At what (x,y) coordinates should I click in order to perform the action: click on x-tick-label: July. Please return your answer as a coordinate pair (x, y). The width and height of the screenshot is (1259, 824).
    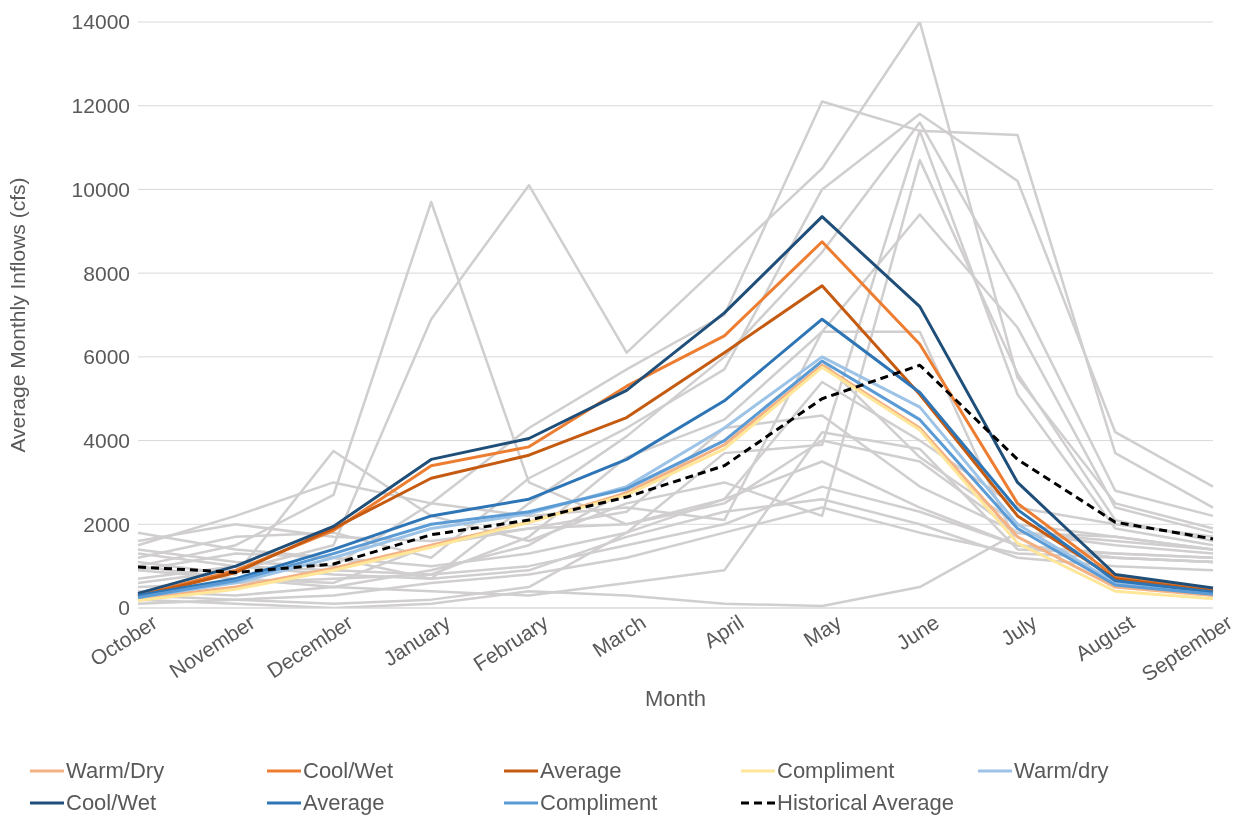
    Looking at the image, I should click on (1019, 630).